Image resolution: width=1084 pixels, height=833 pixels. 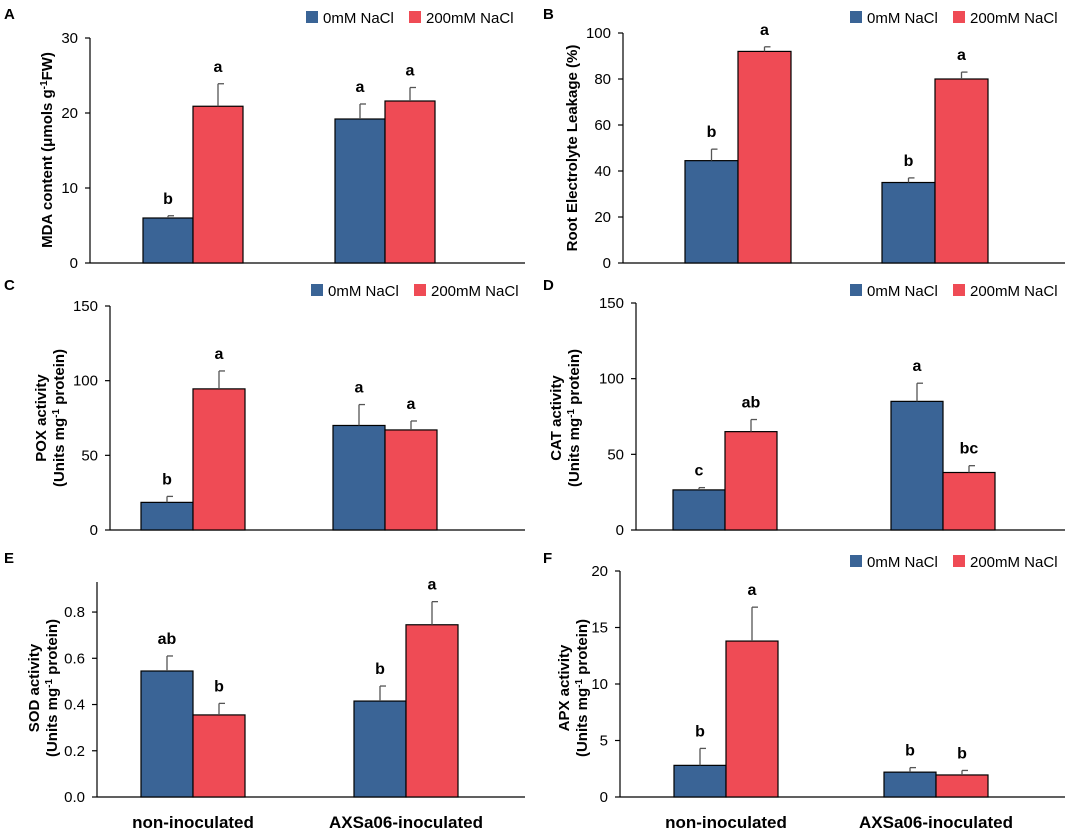 I want to click on y-axis-label: CAT activity, so click(x=556, y=418).